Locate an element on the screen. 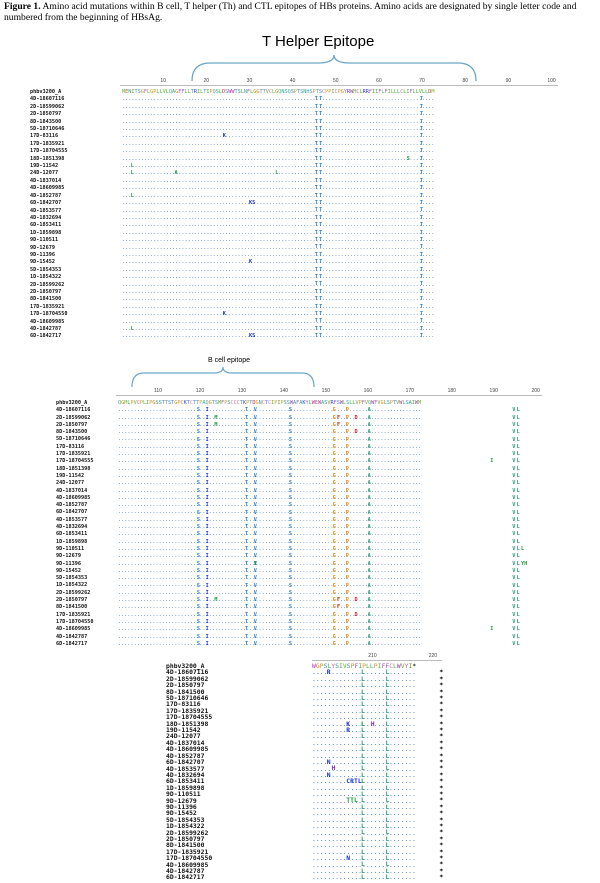  sequence-name: 2D-18599062 is located at coordinates (73, 417).